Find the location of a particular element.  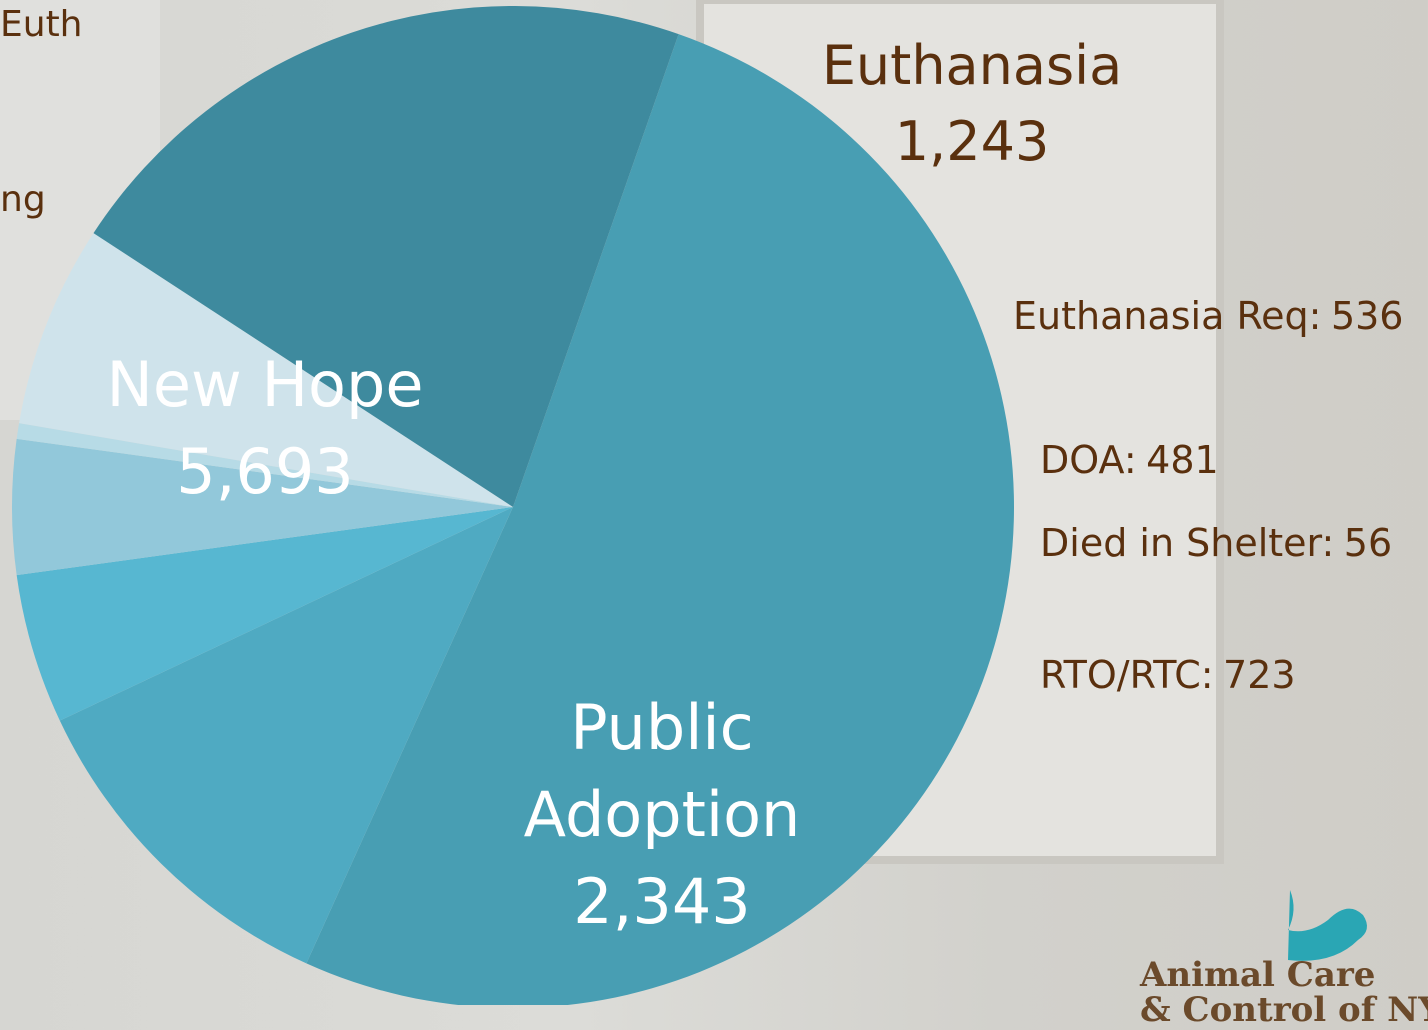

category-label: New Hope is located at coordinates (265, 384).